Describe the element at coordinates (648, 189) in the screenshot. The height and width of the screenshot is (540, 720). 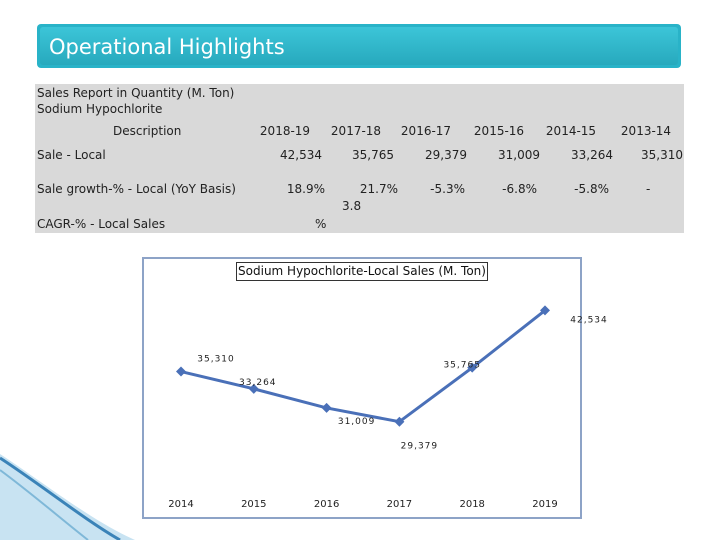
I see `cell-value: -` at that location.